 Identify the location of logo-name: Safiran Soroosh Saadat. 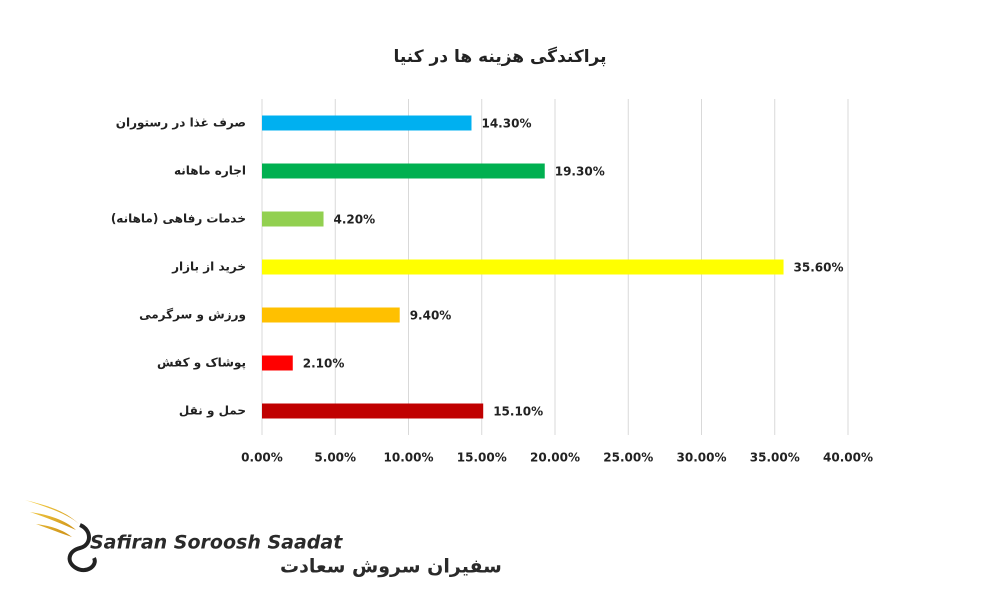
(216, 543).